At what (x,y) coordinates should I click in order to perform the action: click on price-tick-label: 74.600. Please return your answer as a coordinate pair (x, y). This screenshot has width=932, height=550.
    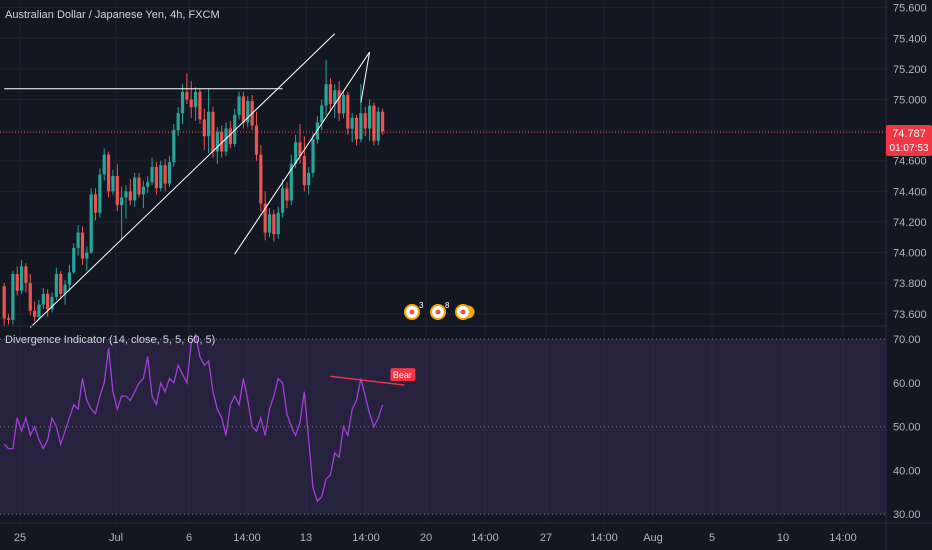
    Looking at the image, I should click on (910, 162).